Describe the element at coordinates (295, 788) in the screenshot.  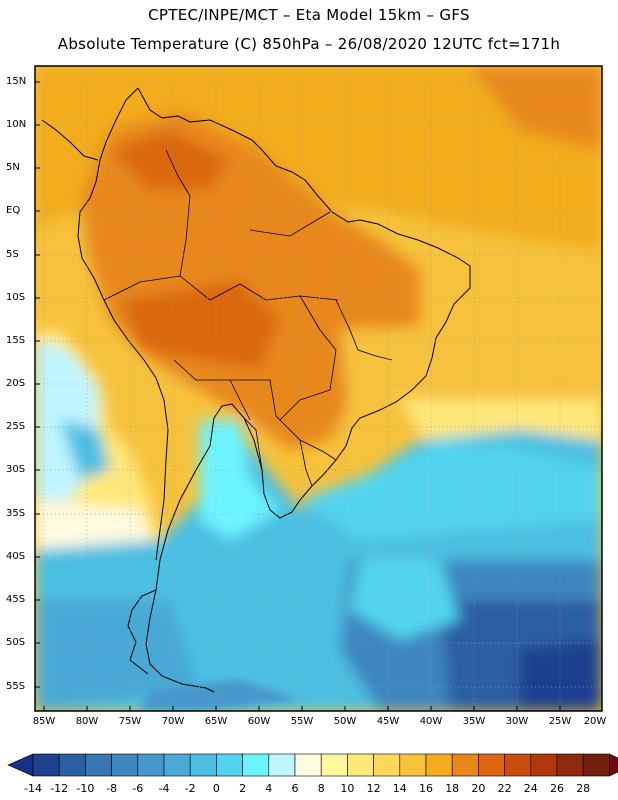
I see `legend-label: 6` at that location.